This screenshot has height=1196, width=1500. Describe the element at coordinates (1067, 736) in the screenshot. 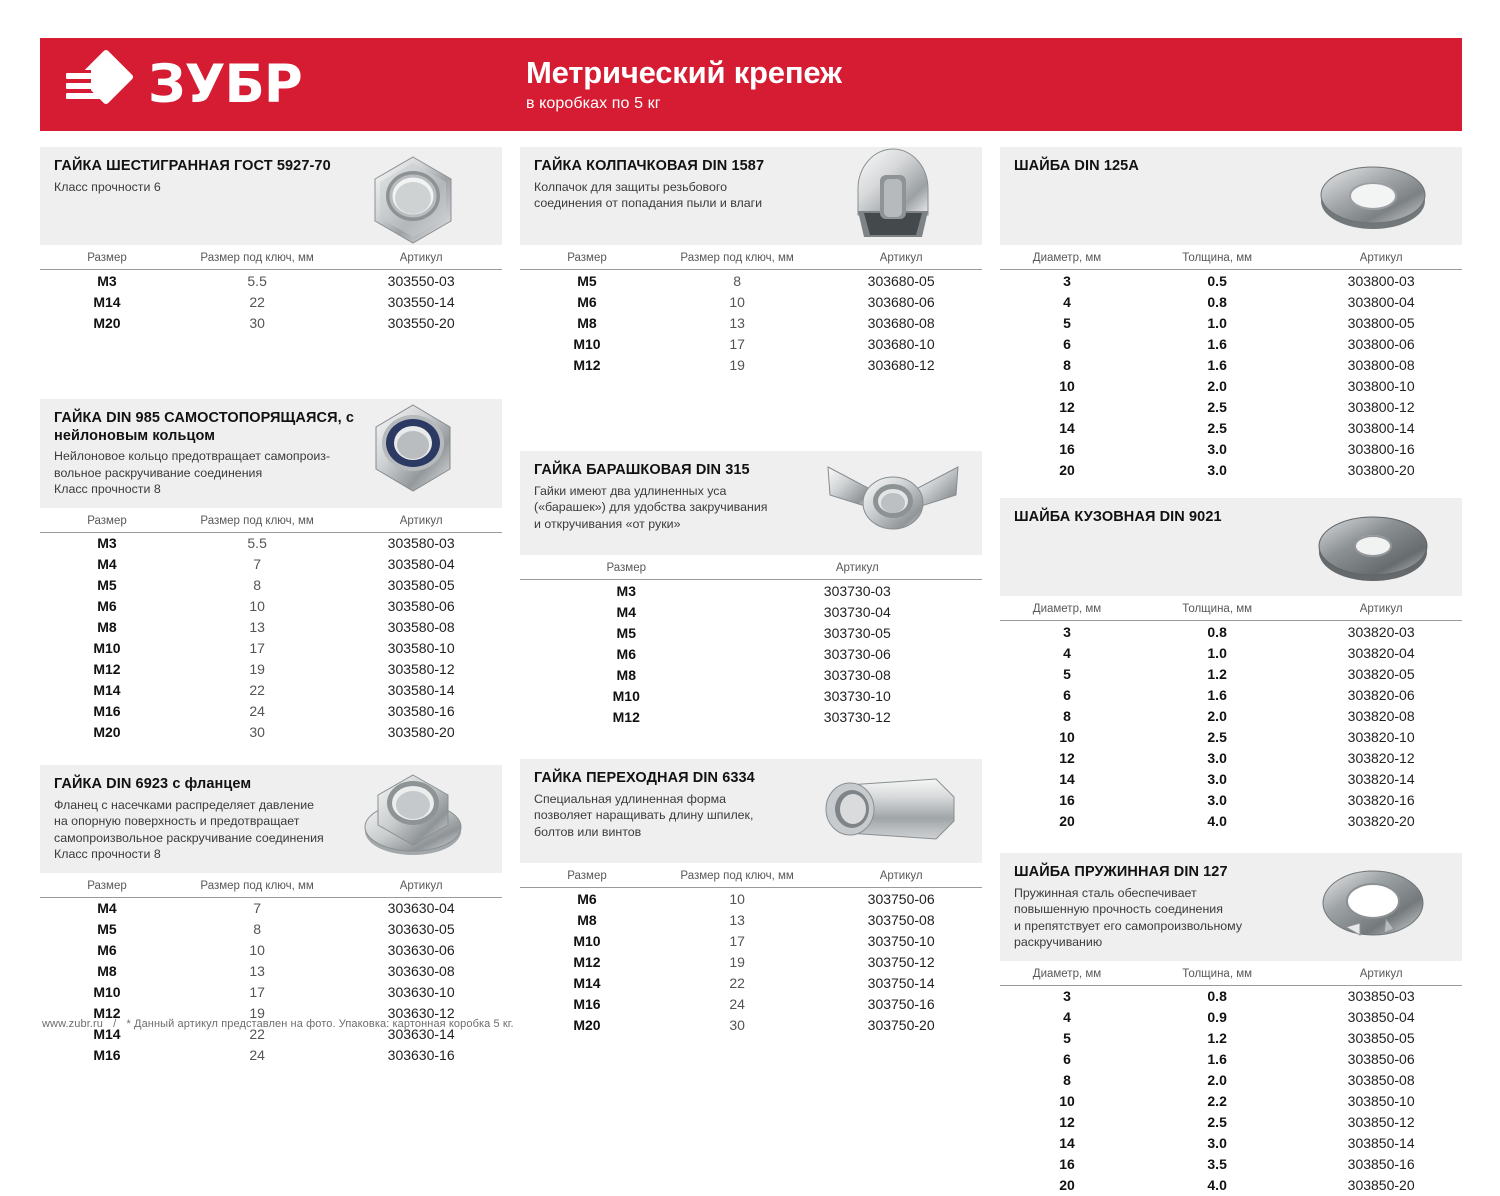

I see `cell-size: 10` at that location.